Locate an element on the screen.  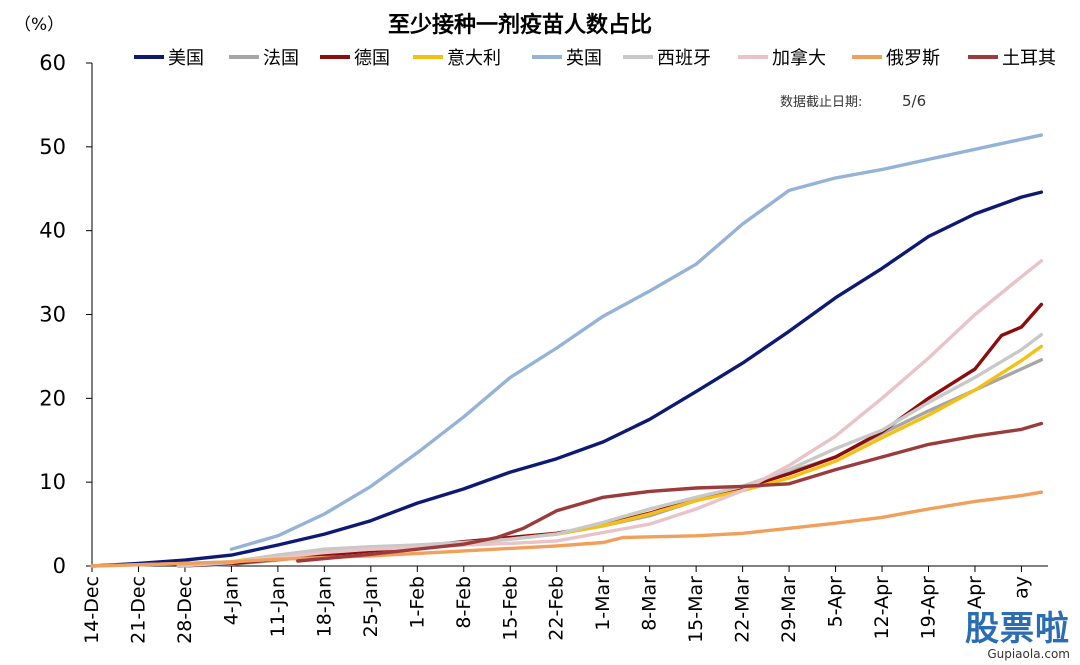
y-tick-label: 40 is located at coordinates (52, 231).